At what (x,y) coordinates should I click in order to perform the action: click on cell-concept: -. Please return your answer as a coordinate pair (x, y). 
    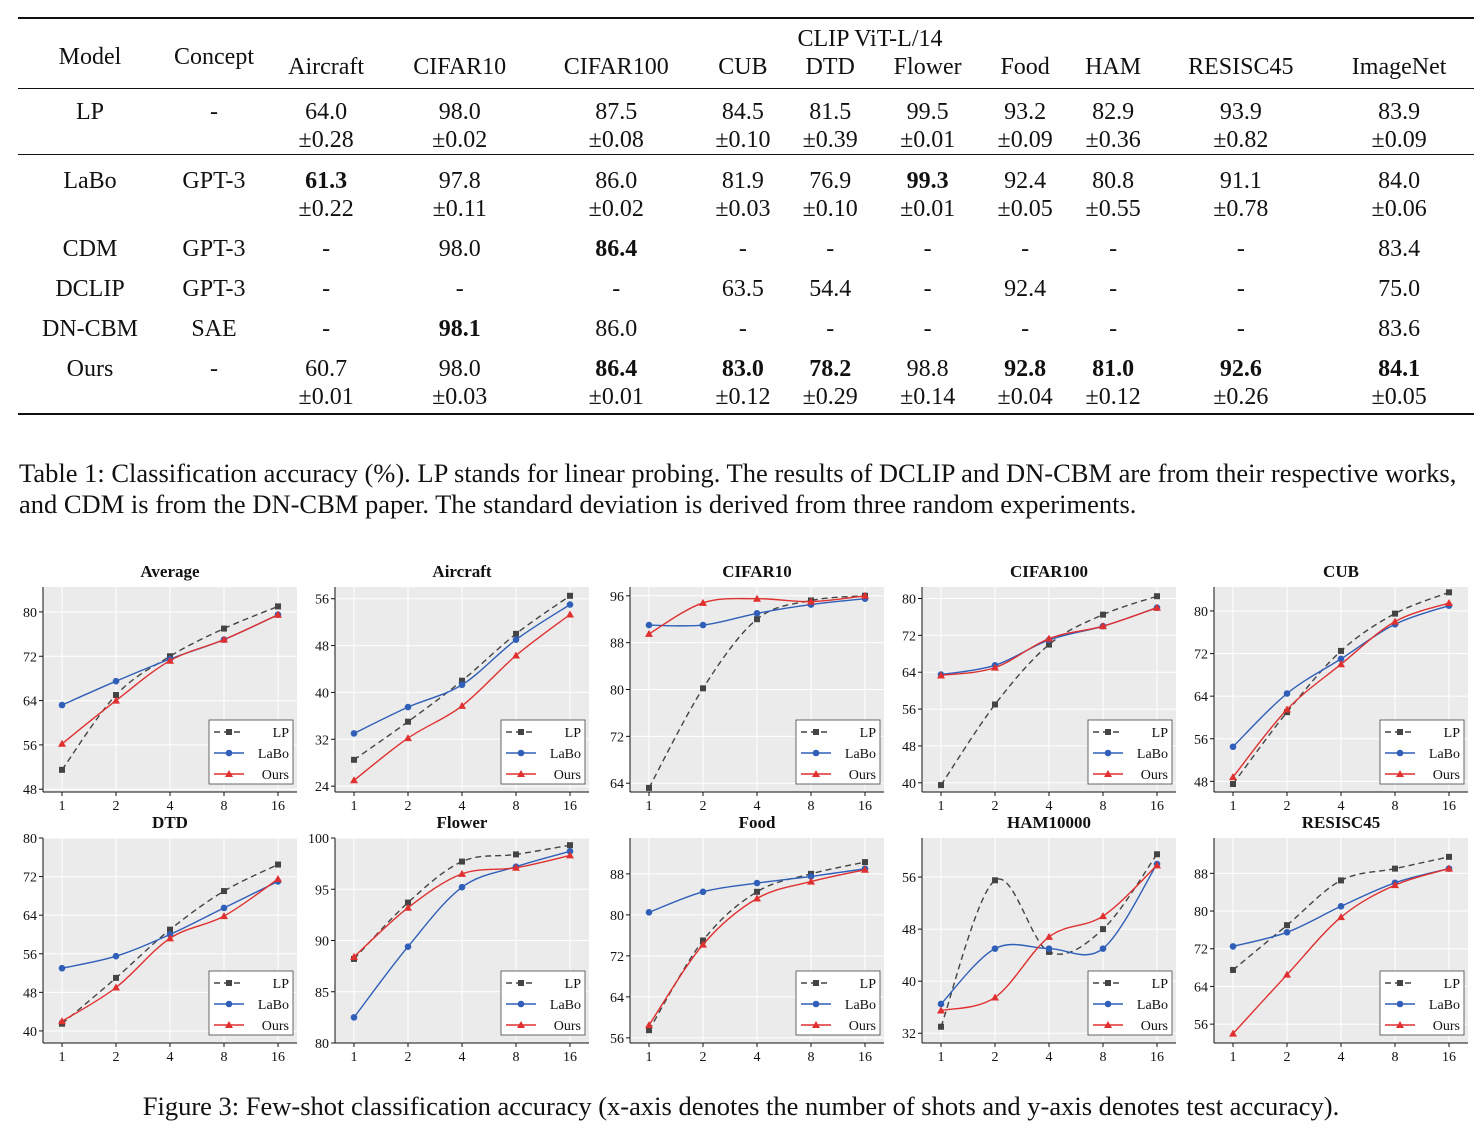
    Looking at the image, I should click on (214, 369).